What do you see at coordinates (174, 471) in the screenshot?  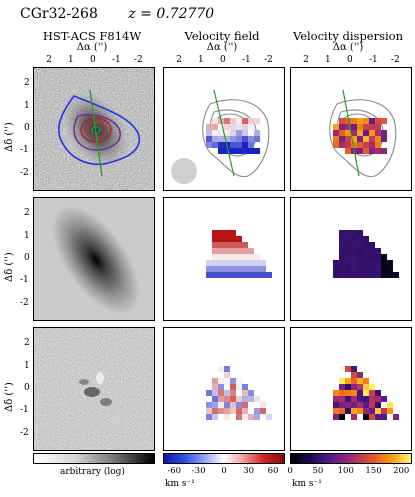 I see `cbv-ticks-1: -60` at bounding box center [174, 471].